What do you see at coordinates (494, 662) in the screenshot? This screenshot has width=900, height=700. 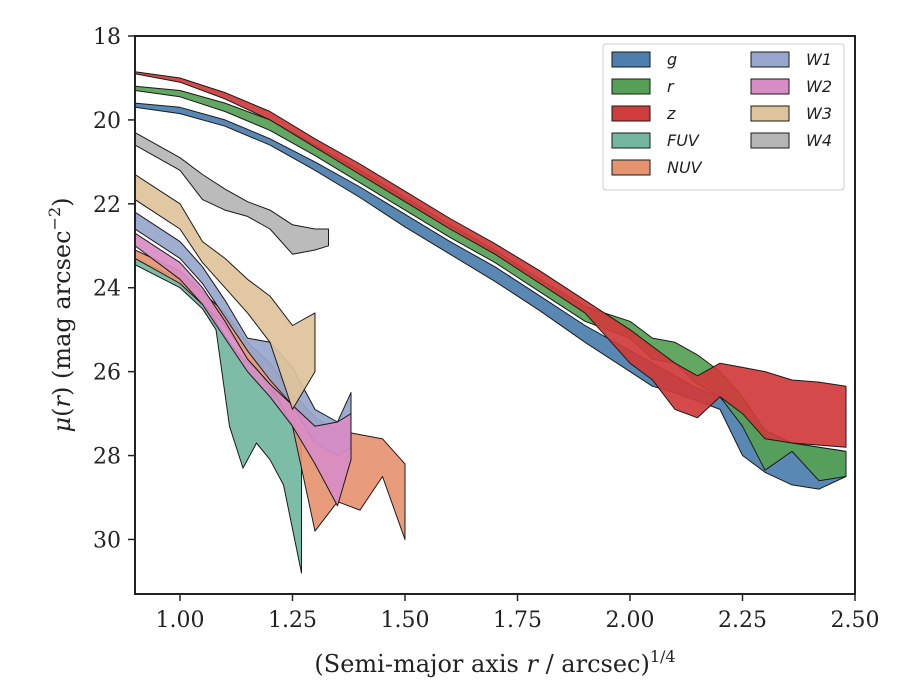 I see `x-axis-label: (Semi-major axis r / arcsec)1/4` at bounding box center [494, 662].